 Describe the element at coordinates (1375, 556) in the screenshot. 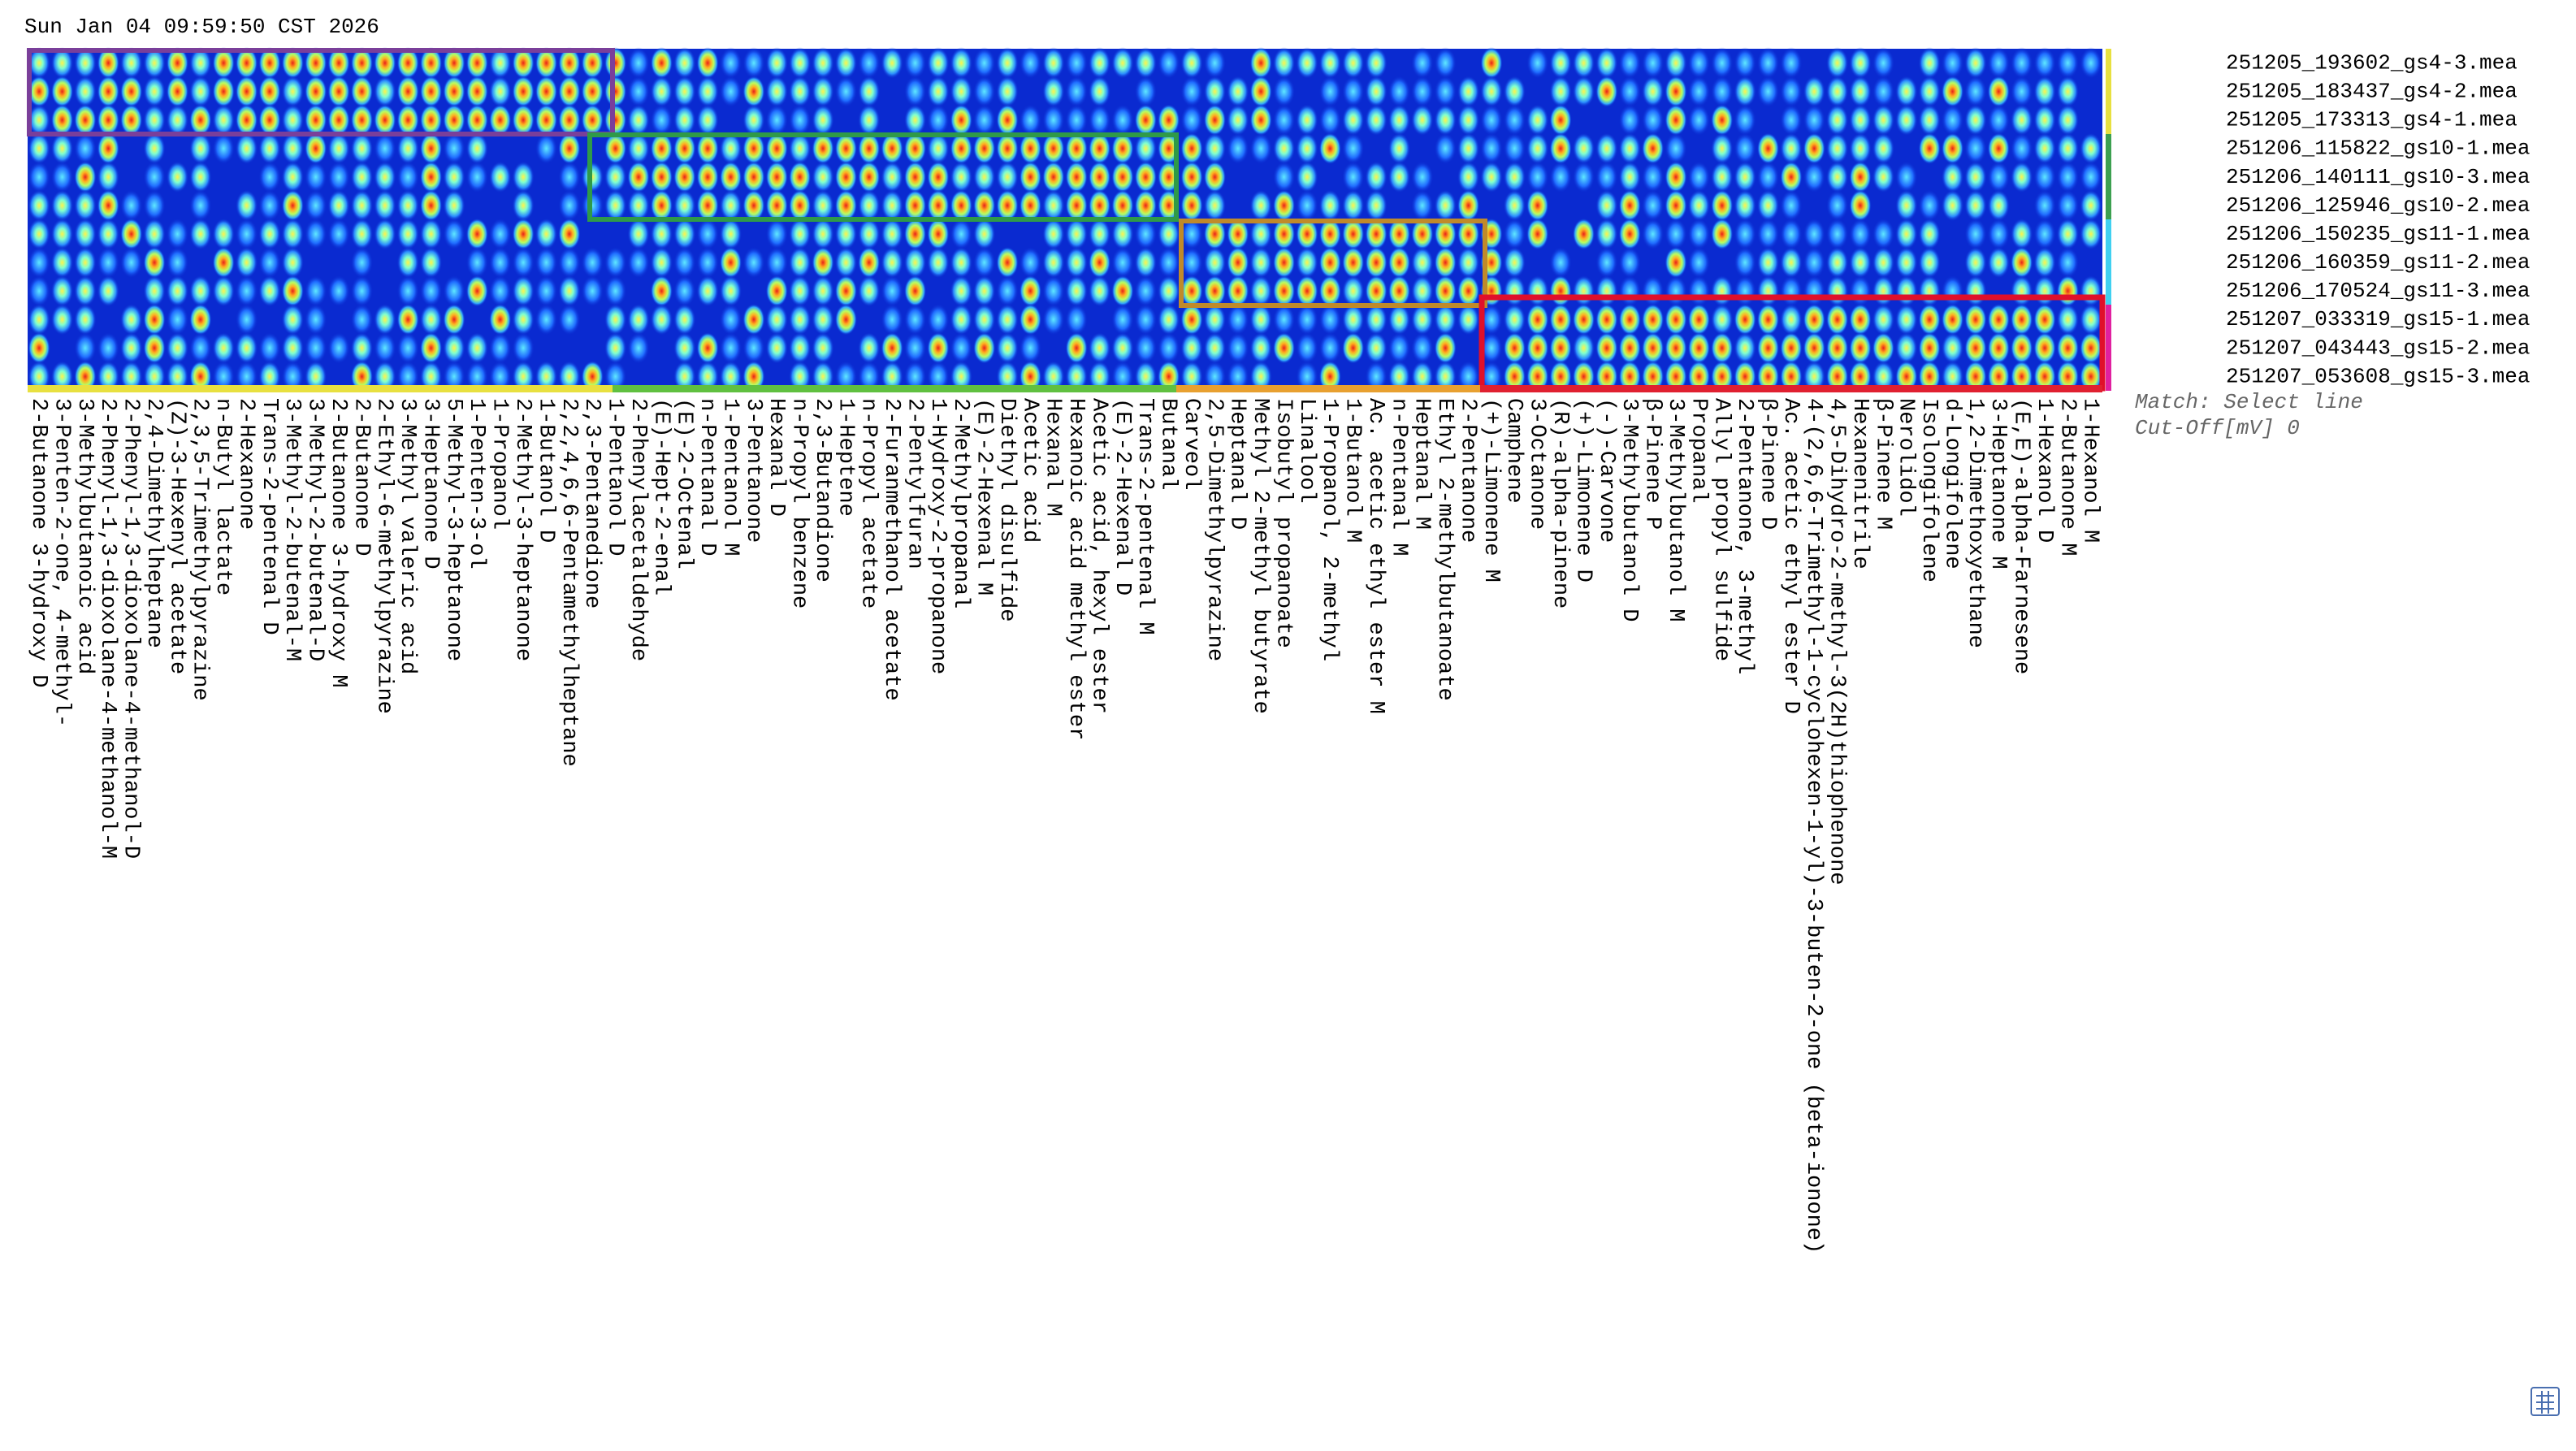

I see `compound-label: Ac. acetic ethyl ester M` at that location.